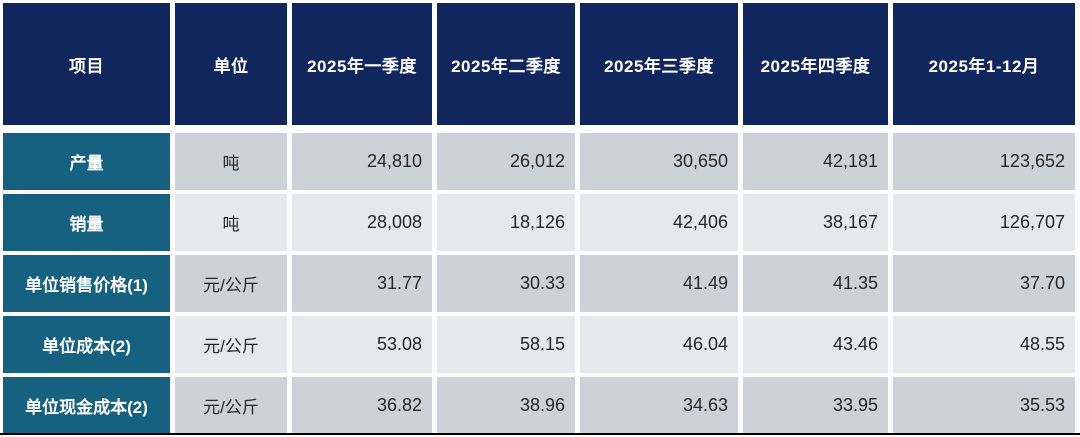 The width and height of the screenshot is (1080, 437). I want to click on value-cell: 123,652, so click(984, 161).